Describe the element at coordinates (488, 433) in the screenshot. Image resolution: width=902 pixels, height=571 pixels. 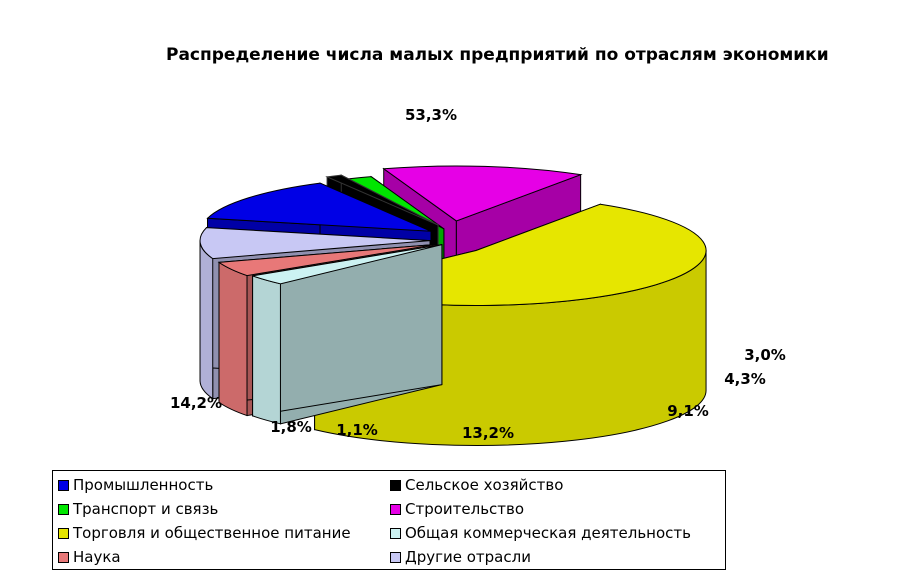
I see `slice-data-label: 13,2%` at that location.